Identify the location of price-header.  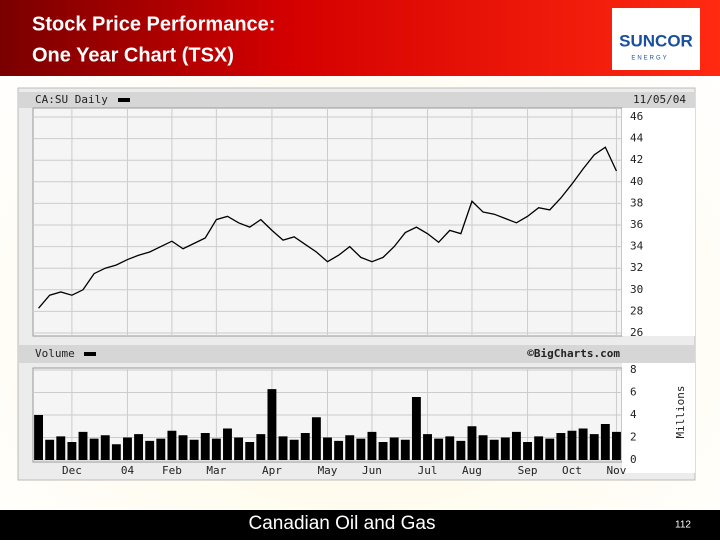
(356, 100).